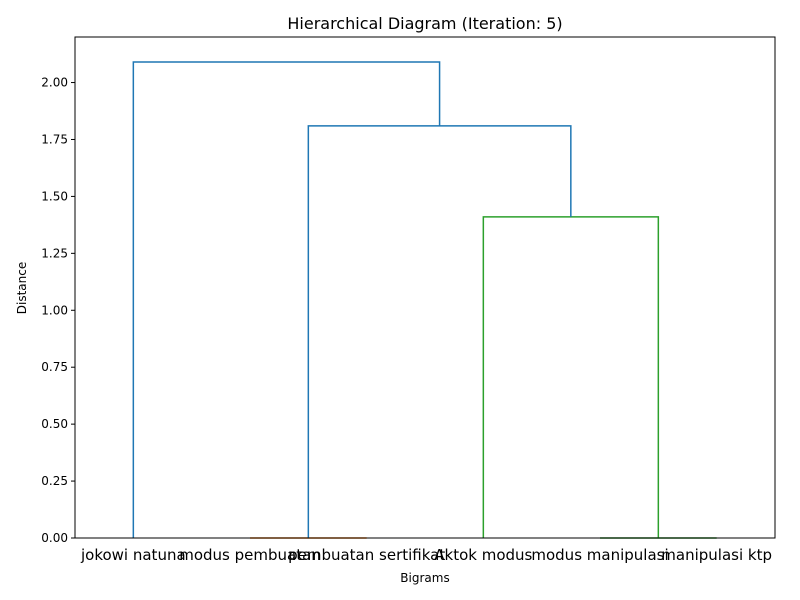 This screenshot has width=800, height=600. Describe the element at coordinates (54, 196) in the screenshot. I see `y-tick-label: 1.50` at that location.